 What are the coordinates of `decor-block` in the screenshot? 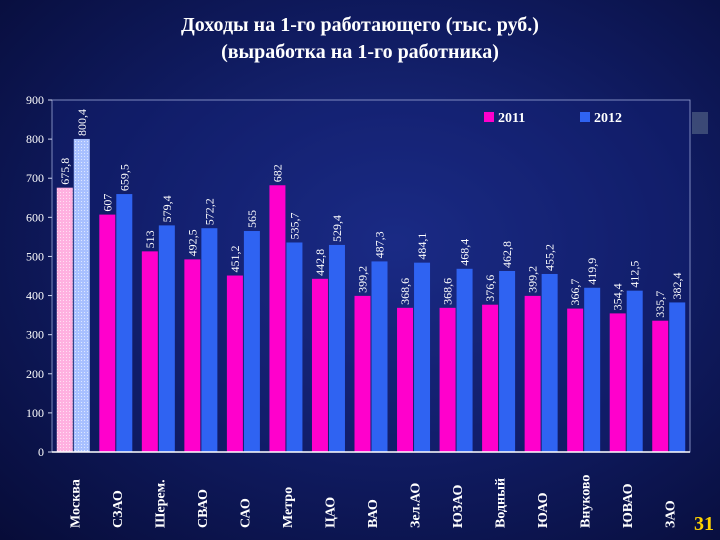 It's located at (700, 123).